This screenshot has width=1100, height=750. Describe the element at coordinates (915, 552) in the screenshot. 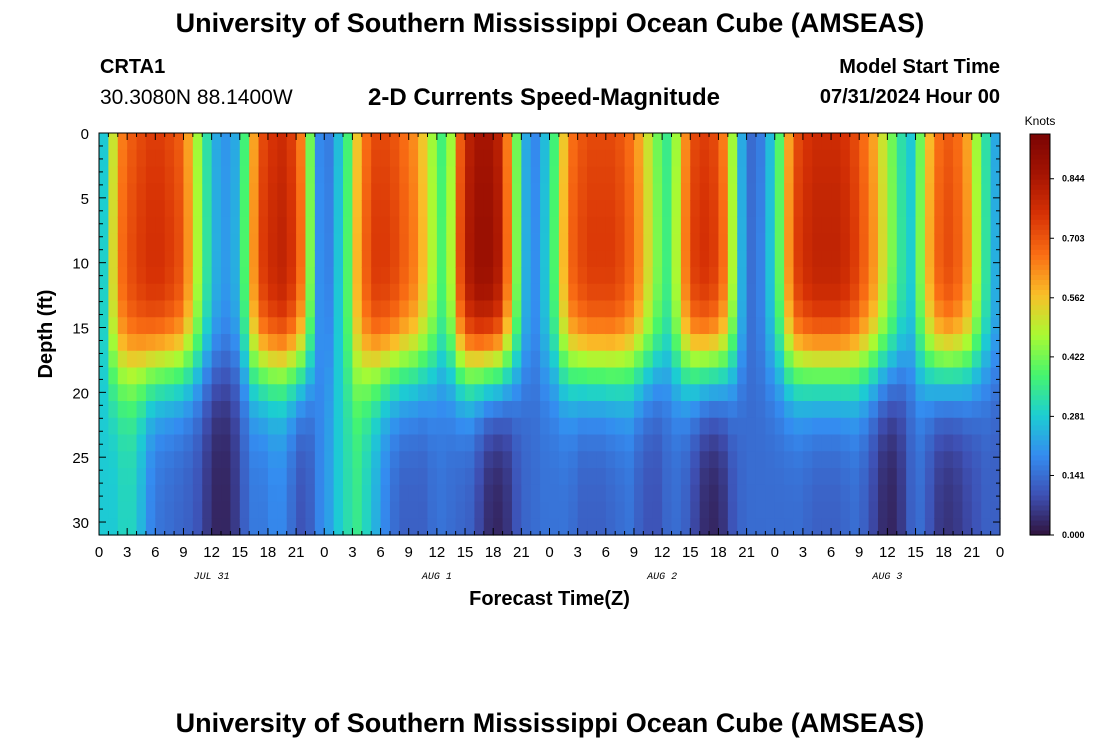

I see `x-tick-label: 15` at that location.